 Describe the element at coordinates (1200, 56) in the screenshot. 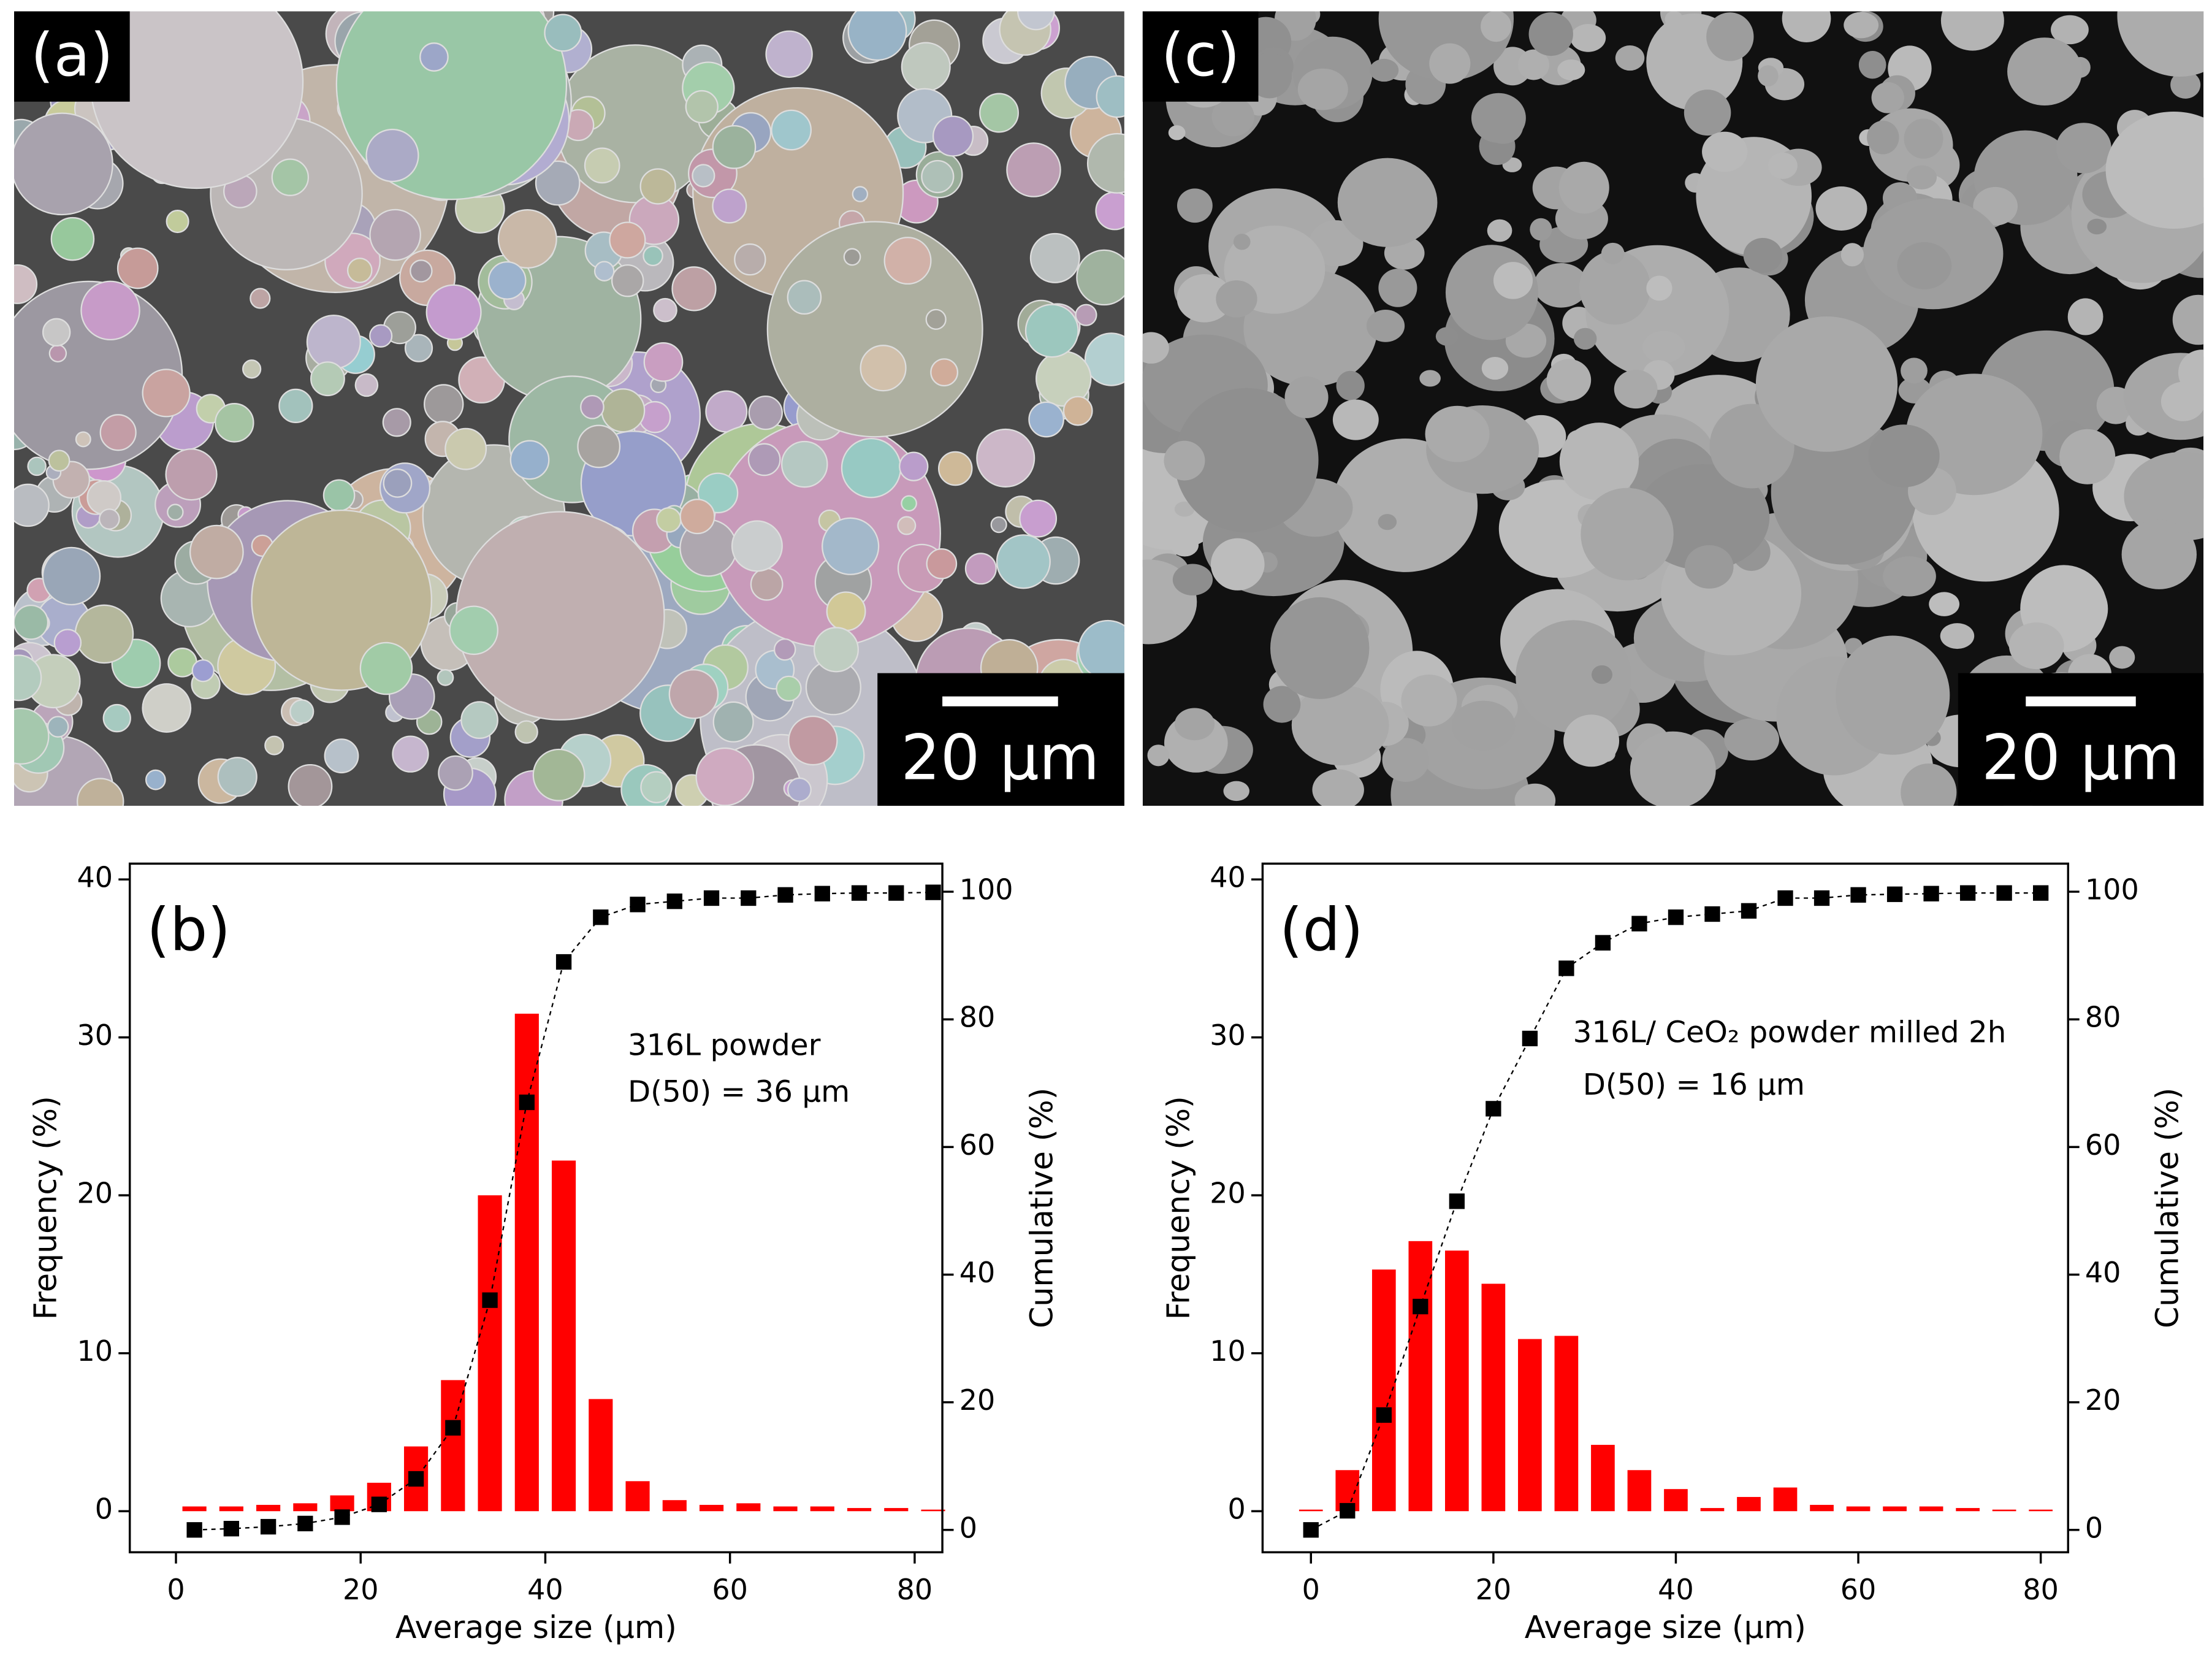

I see `label-box` at that location.